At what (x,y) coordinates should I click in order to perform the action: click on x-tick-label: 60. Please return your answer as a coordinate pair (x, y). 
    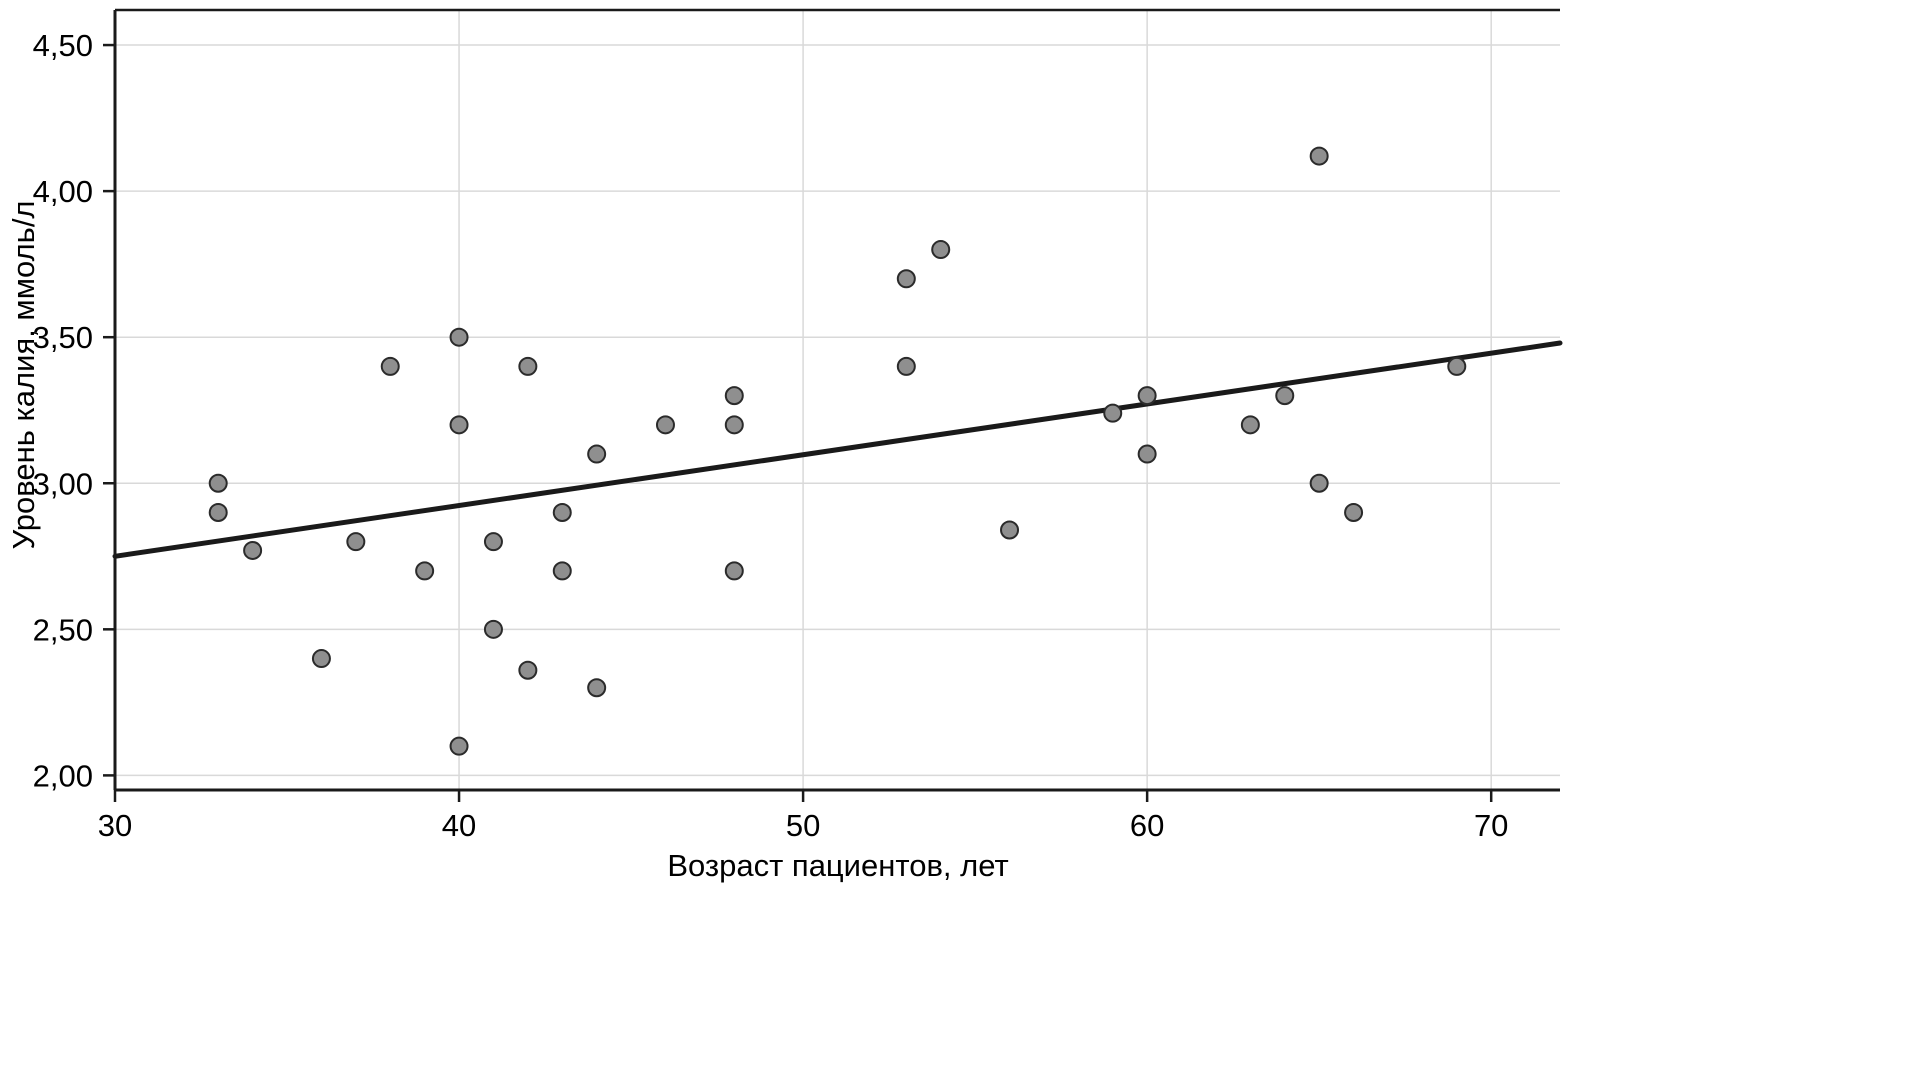
    Looking at the image, I should click on (1147, 825).